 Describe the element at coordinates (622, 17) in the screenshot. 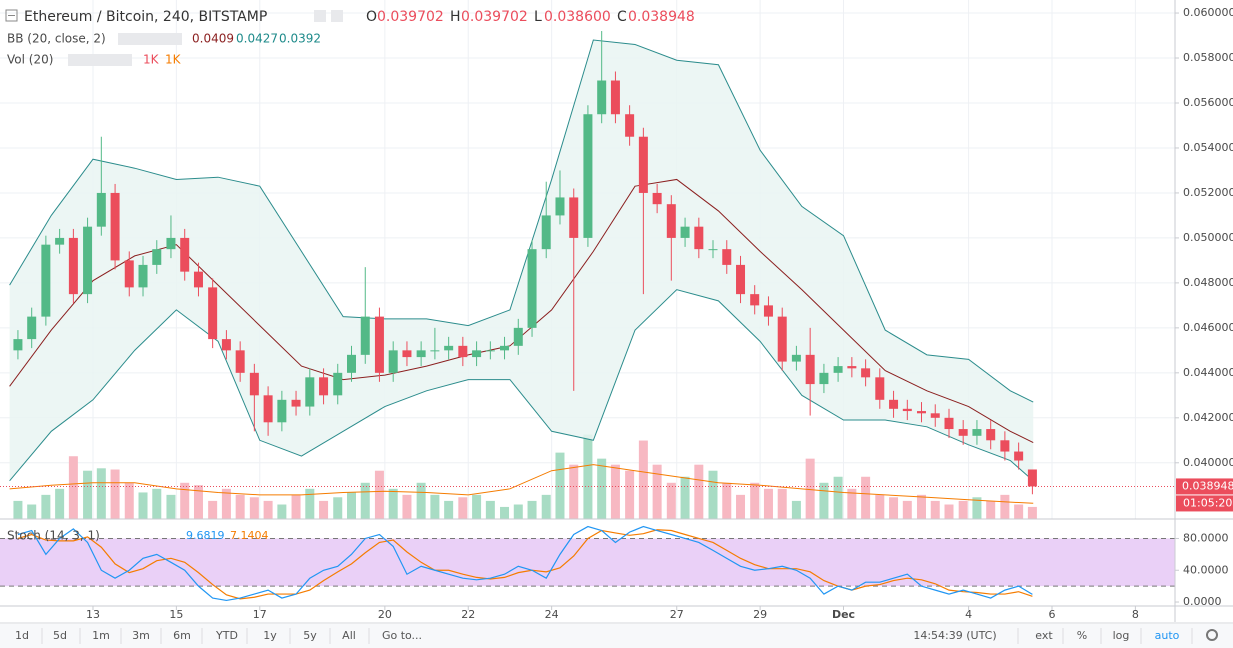

I see `ohlc-letter: C` at that location.